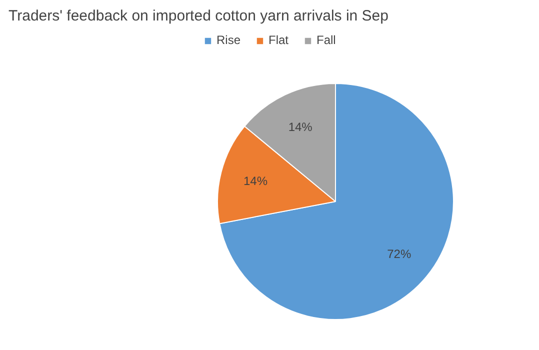  What do you see at coordinates (198, 16) in the screenshot?
I see `chart-title: Traders' feedback on imported cotton yarn arrivals in Sep` at bounding box center [198, 16].